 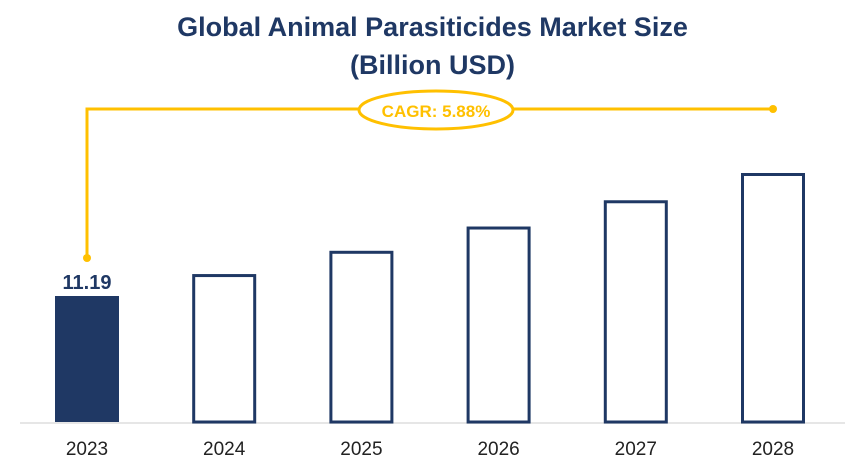 I want to click on bar-2027, so click(x=635, y=312).